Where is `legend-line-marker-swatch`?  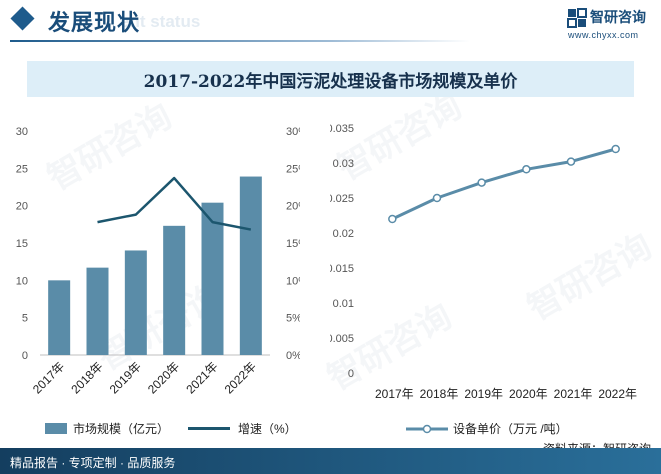 legend-line-marker-swatch is located at coordinates (427, 428).